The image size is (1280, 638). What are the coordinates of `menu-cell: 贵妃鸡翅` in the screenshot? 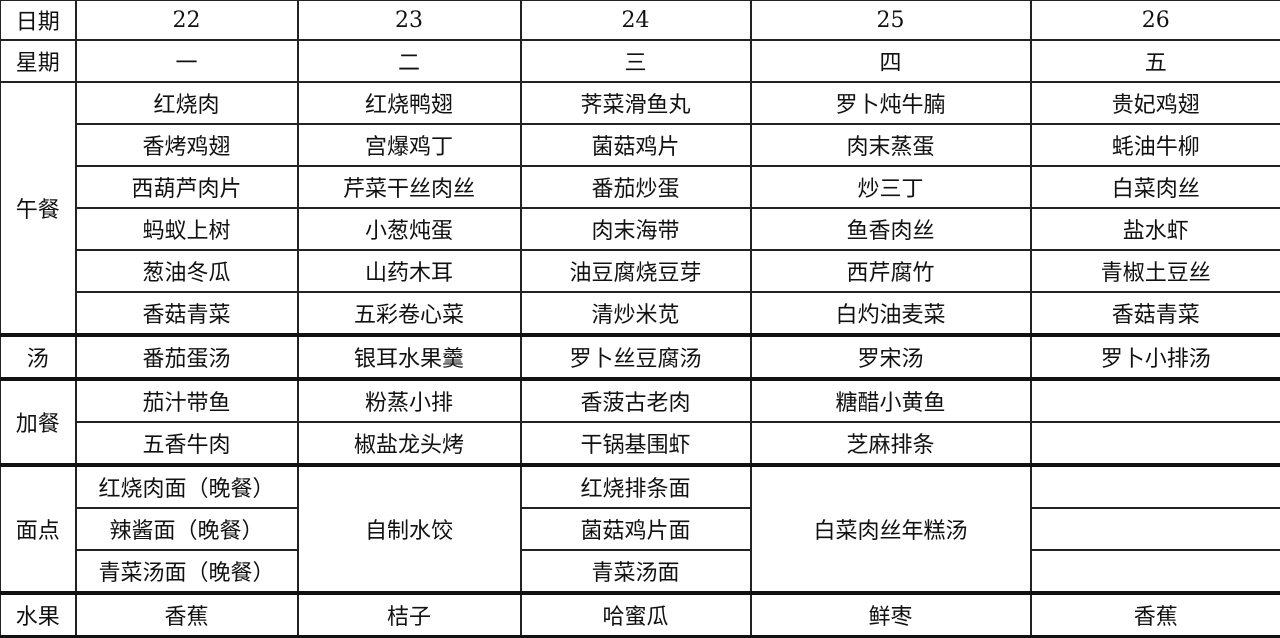 It's located at (1155, 103).